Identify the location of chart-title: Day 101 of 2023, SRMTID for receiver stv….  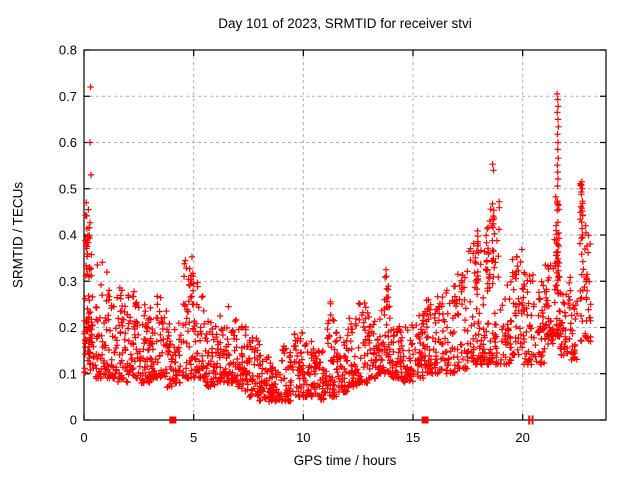
(345, 23).